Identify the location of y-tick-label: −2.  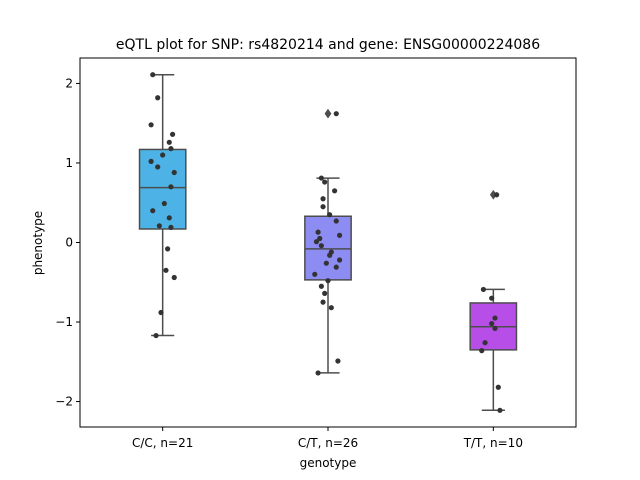
(64, 402).